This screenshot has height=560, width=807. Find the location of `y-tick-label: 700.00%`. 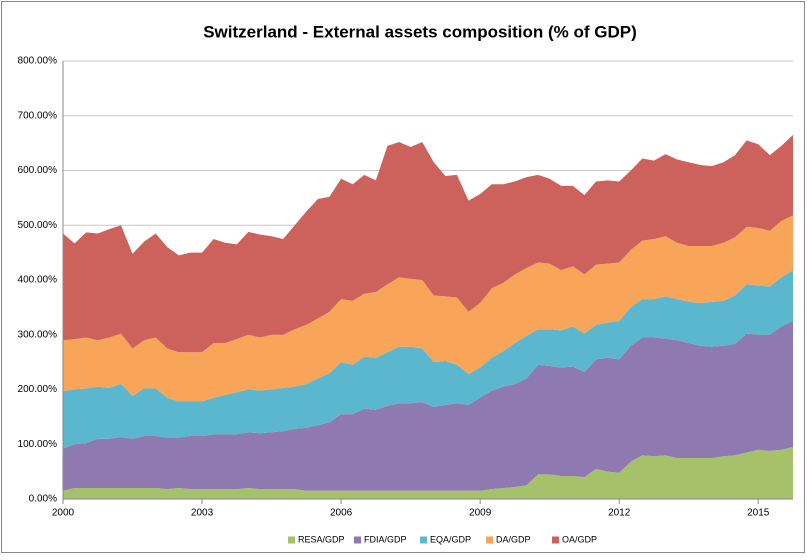

y-tick-label: 700.00% is located at coordinates (38, 115).